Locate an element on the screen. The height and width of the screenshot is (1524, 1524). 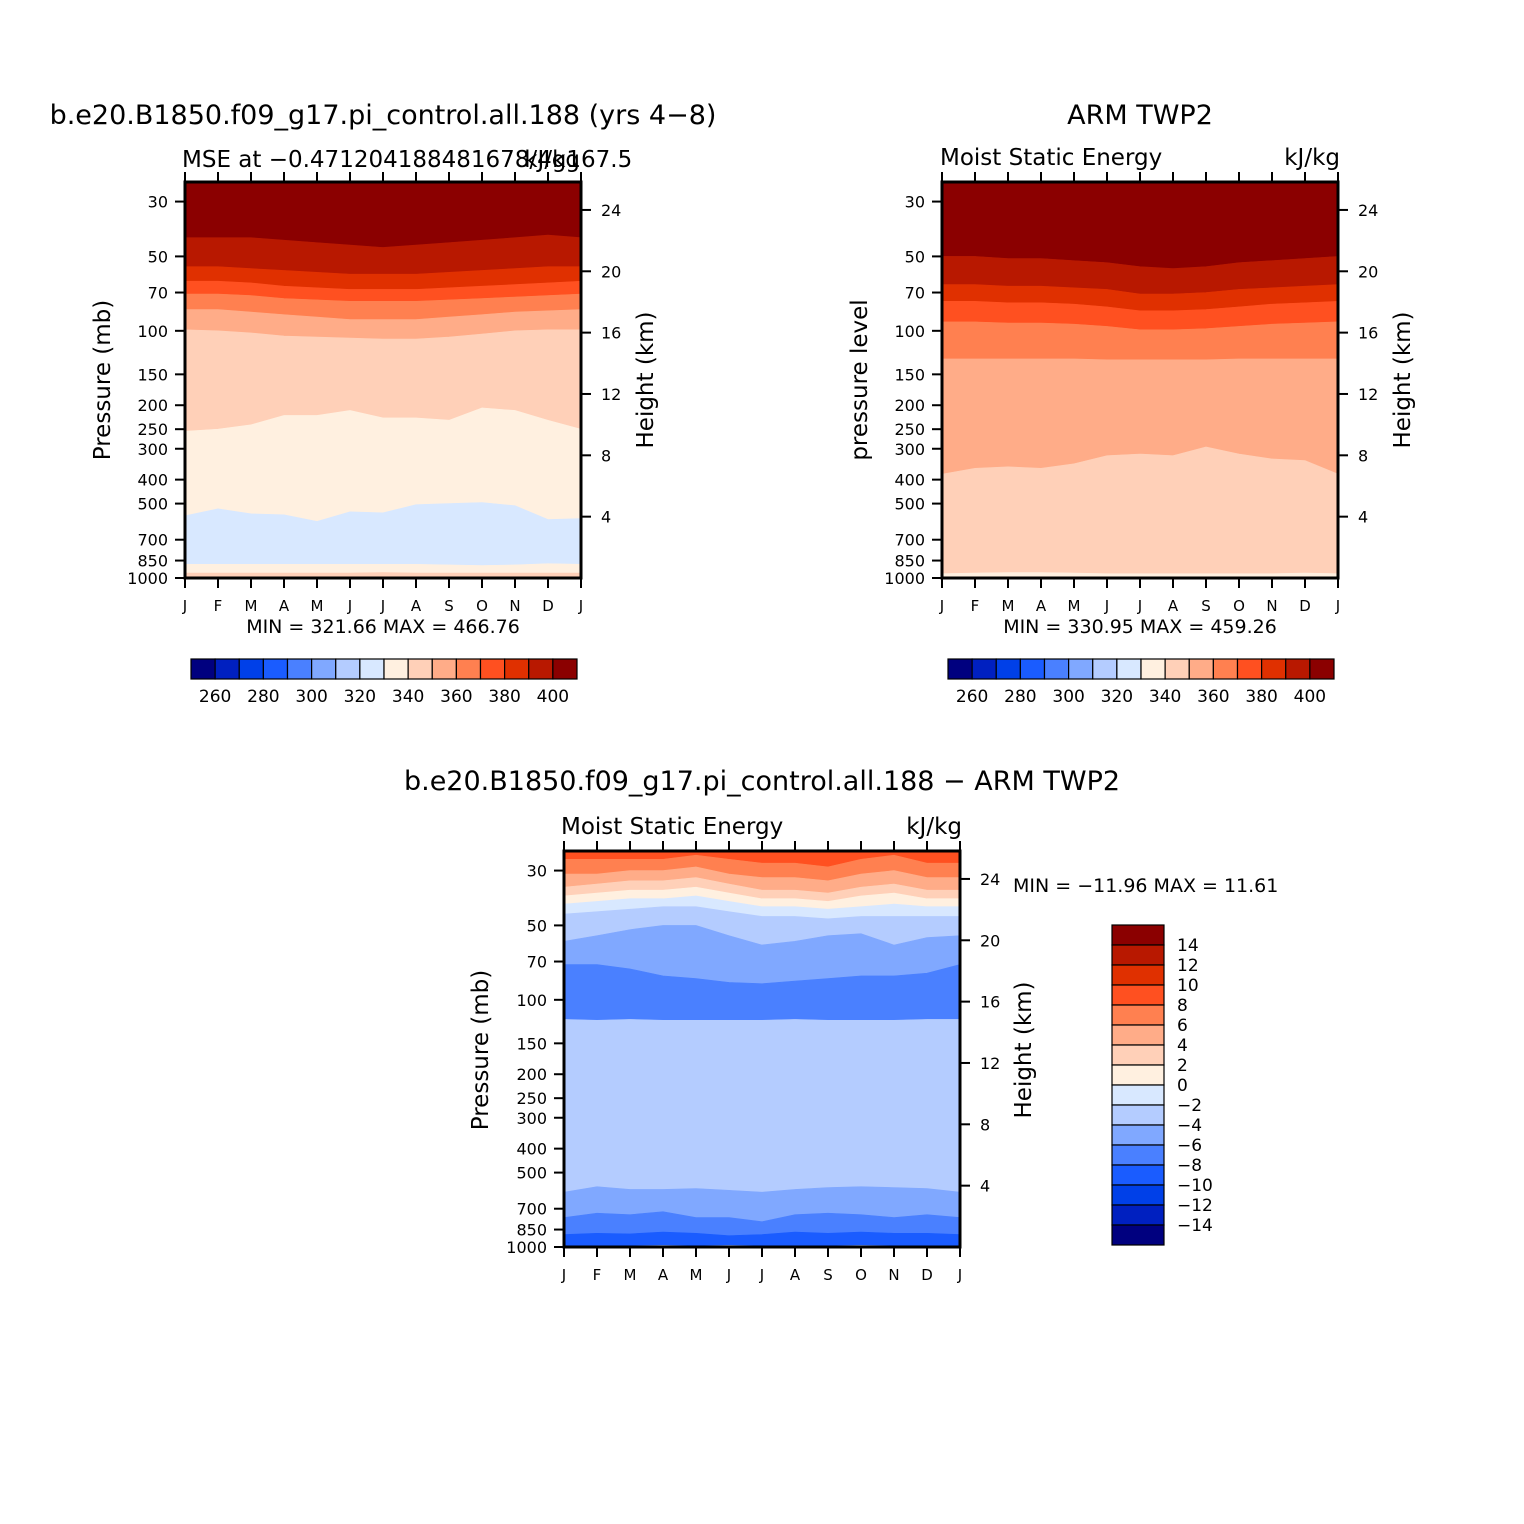
diff-min-max: MIN = −11.96 MAX = 11.61 is located at coordinates (1145, 886).